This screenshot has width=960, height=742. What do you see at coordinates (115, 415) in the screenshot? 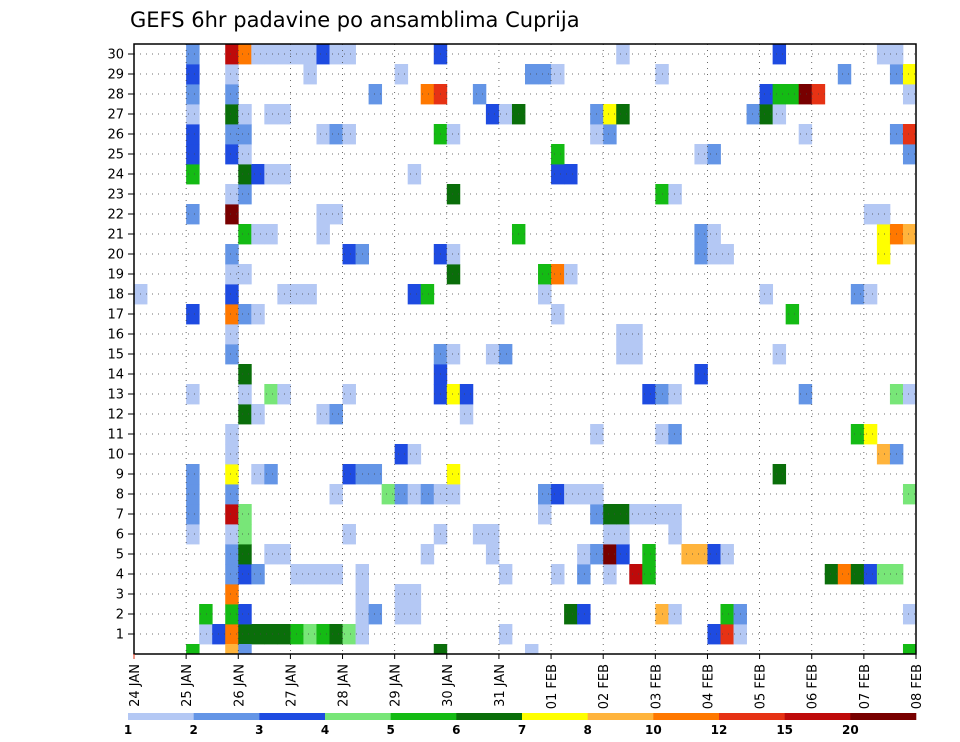
I see `y-tick-label: 12` at bounding box center [115, 415].